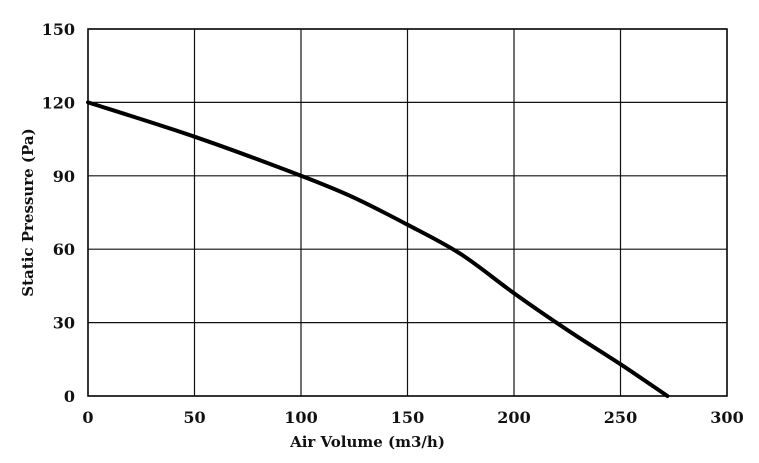  Describe the element at coordinates (64, 249) in the screenshot. I see `y-tick-label-2: 60` at that location.